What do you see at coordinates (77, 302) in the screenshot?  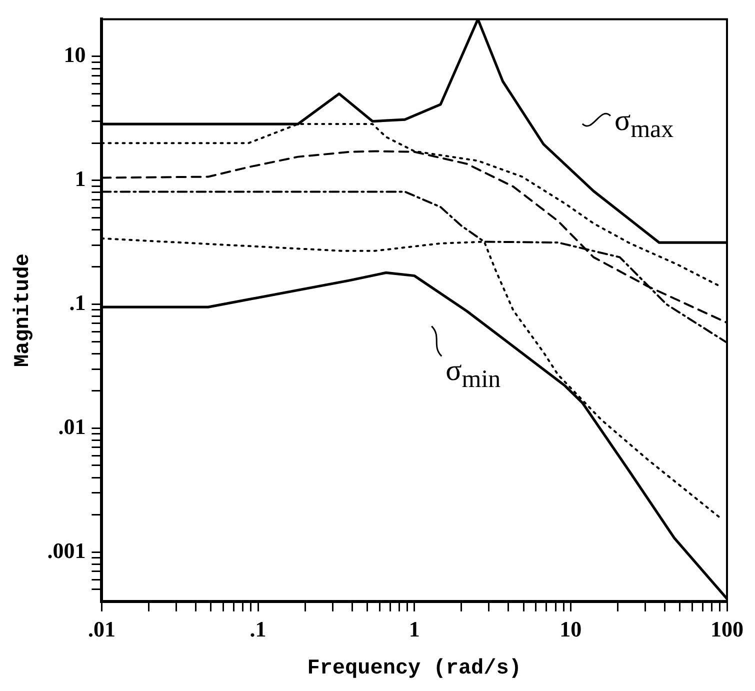 I see `y-tick-label: .1` at bounding box center [77, 302].